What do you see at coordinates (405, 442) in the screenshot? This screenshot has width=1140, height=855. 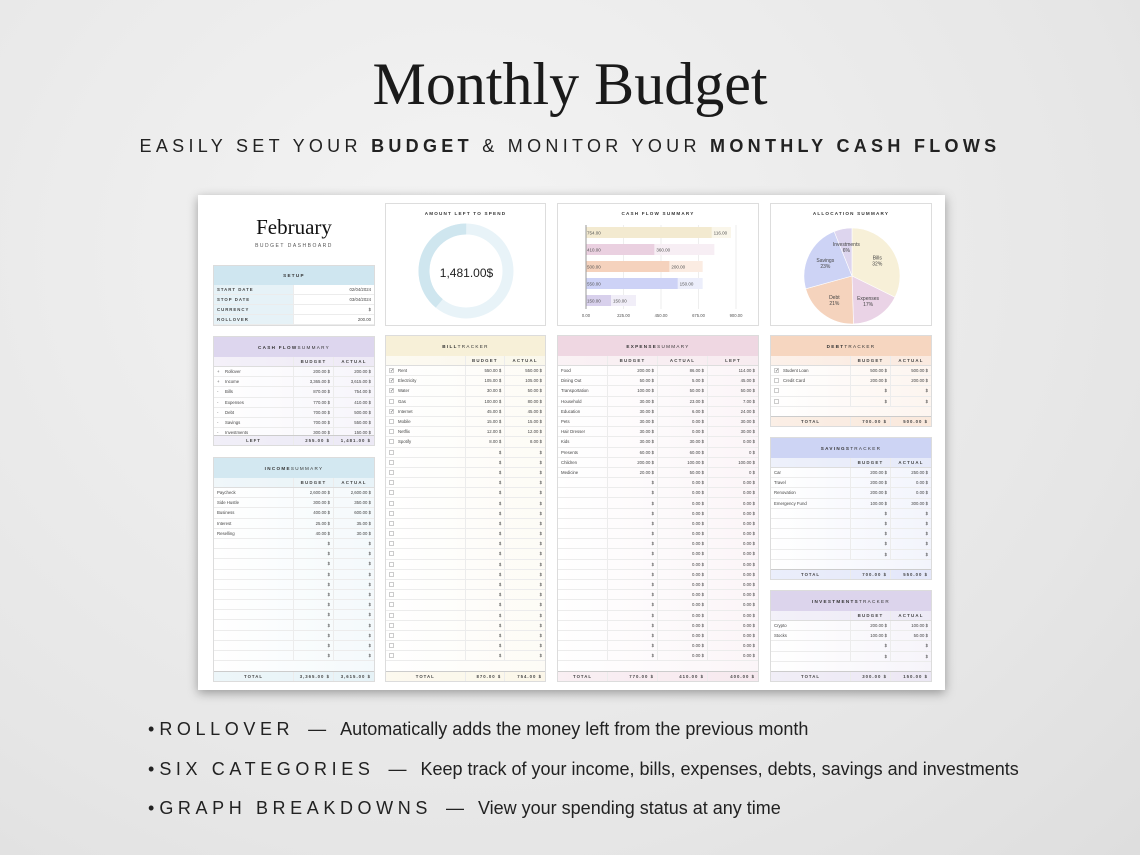 I see `row-label: Spotify` at bounding box center [405, 442].